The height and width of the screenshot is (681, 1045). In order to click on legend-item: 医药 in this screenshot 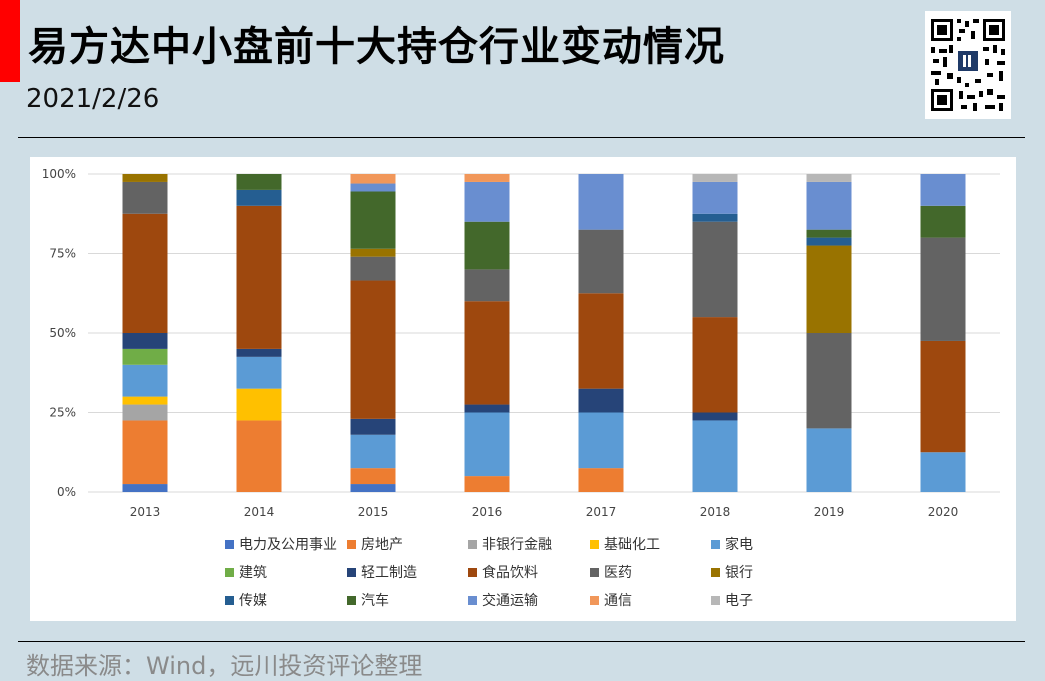, I will do `click(611, 572)`.